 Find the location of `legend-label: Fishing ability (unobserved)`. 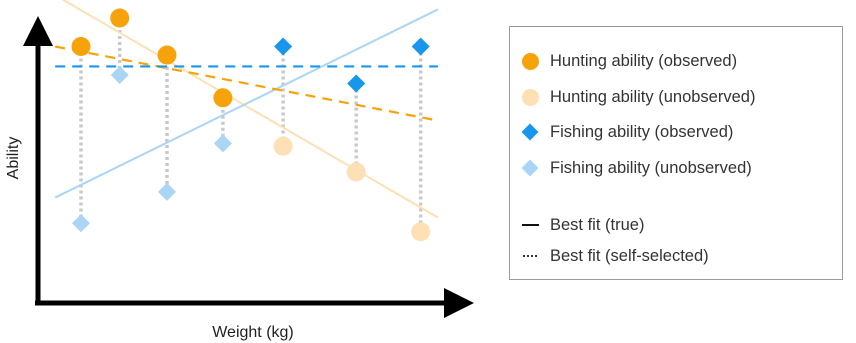

legend-label: Fishing ability (unobserved) is located at coordinates (651, 167).